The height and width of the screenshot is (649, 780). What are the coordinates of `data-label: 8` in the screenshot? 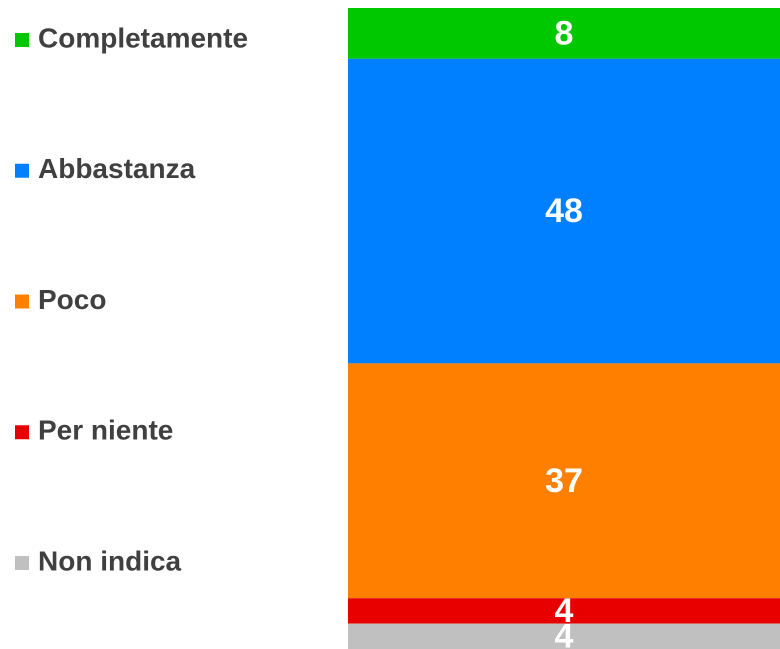 It's located at (564, 33).